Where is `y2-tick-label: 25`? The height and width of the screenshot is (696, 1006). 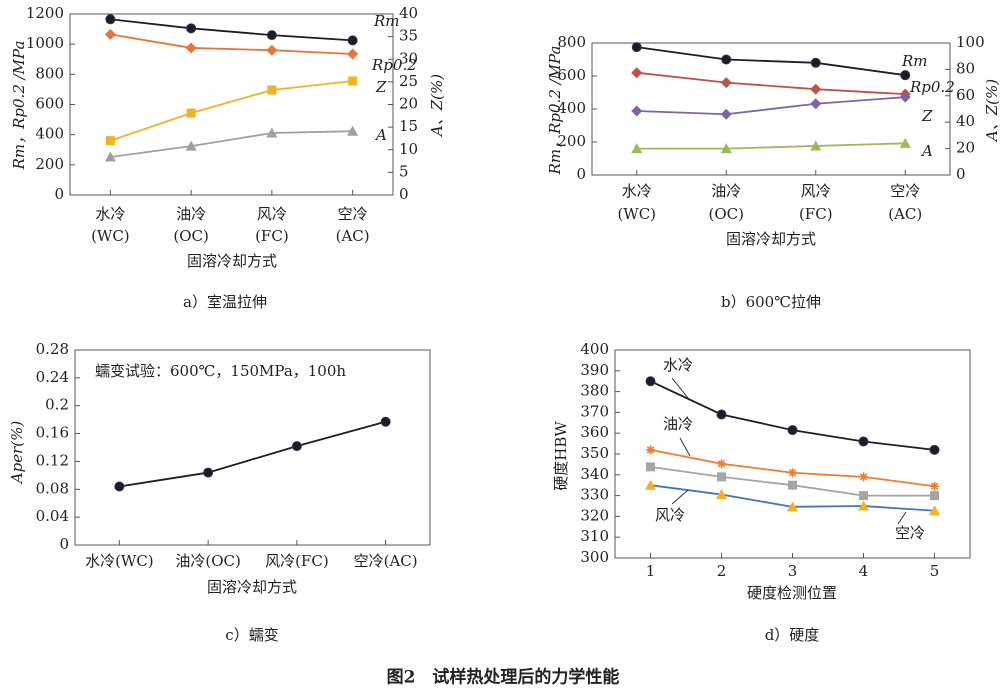
y2-tick-label: 25 is located at coordinates (408, 81).